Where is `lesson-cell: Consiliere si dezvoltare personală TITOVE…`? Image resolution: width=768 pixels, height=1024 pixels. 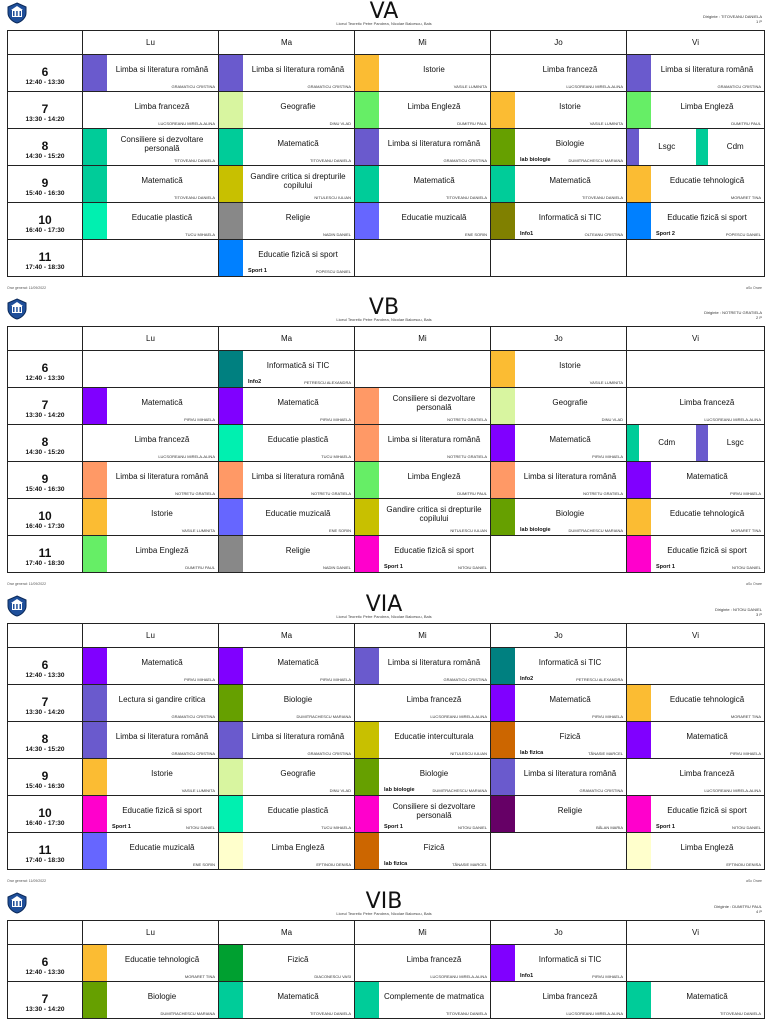 lesson-cell: Consiliere si dezvoltare personală TITOVE… is located at coordinates (150, 147).